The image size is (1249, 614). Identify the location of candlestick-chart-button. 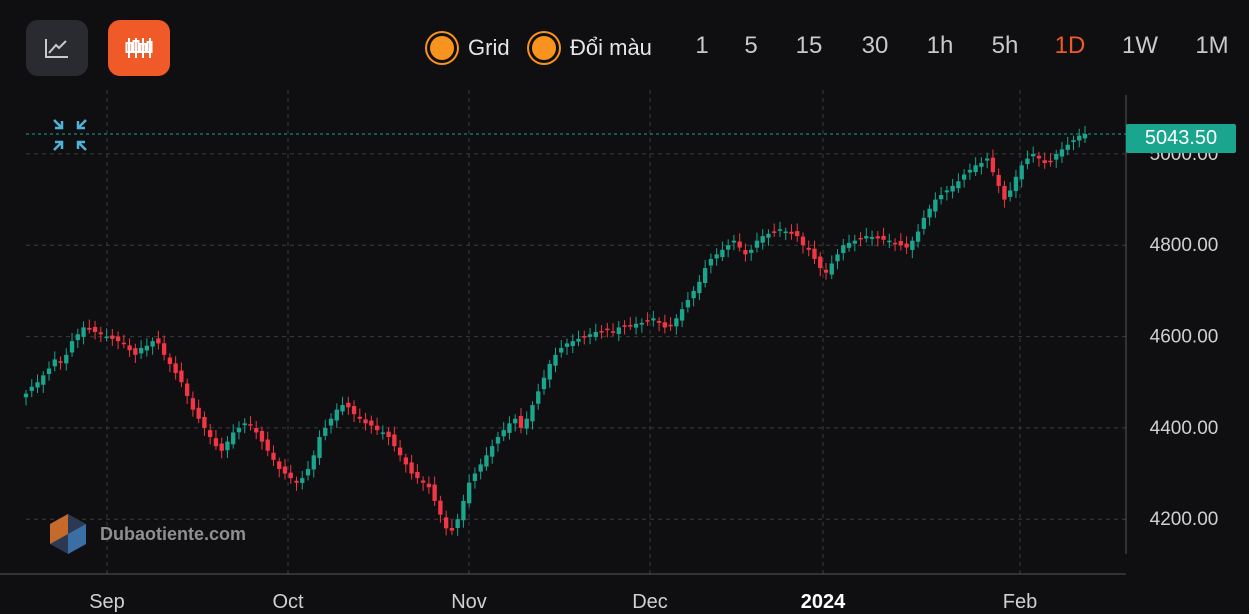
(139, 48).